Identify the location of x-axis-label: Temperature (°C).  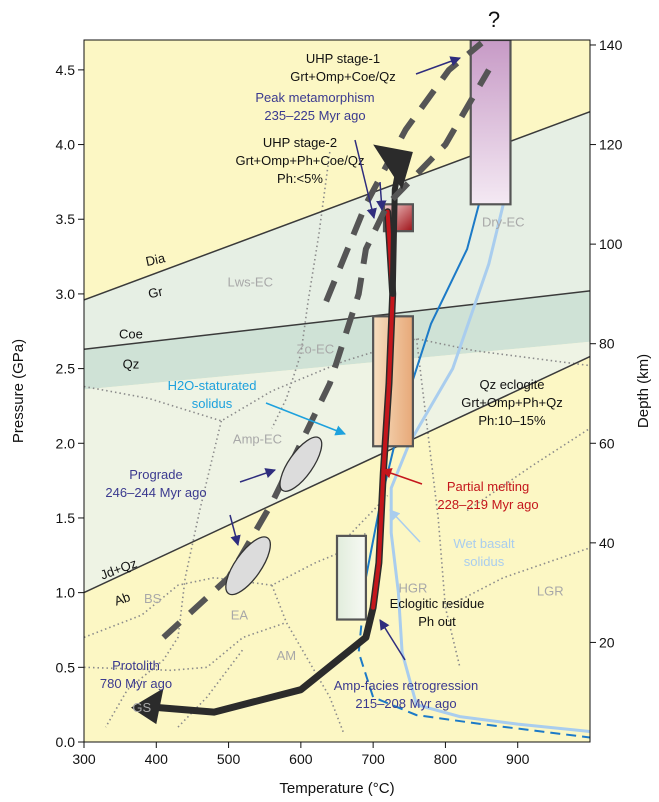
(336, 788).